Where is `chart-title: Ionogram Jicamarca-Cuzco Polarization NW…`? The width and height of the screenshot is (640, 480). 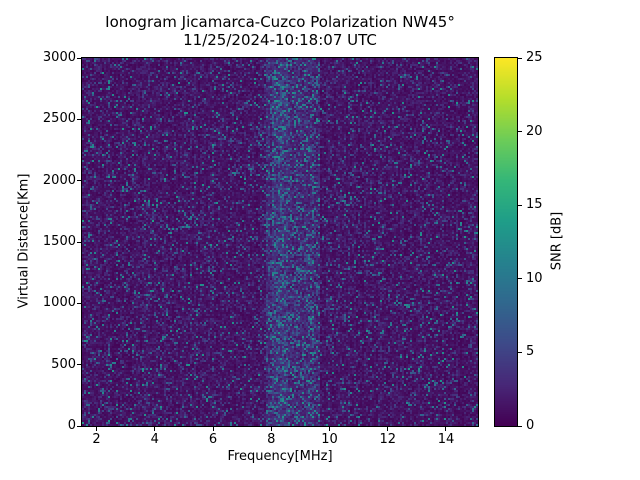 chart-title: Ionogram Jicamarca-Cuzco Polarization NW… is located at coordinates (280, 22).